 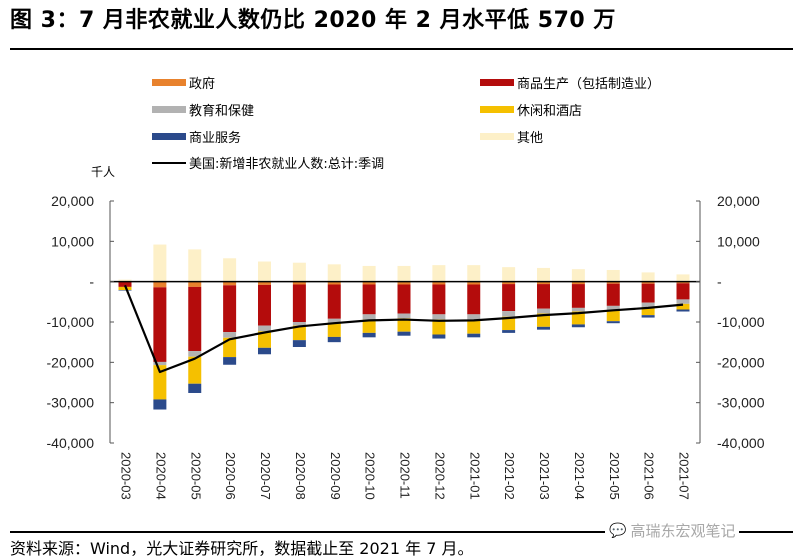 I want to click on bar-segment-2021-04-s1, so click(x=578, y=296).